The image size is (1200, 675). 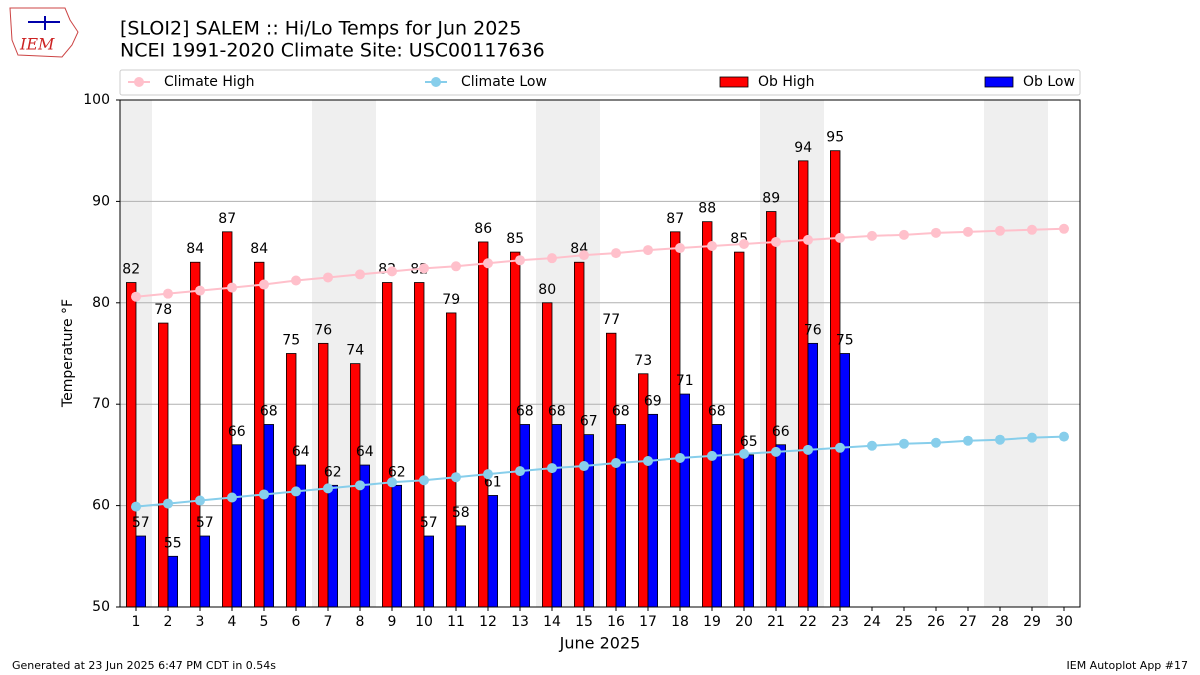 I want to click on bar-label: 82, so click(x=131, y=270).